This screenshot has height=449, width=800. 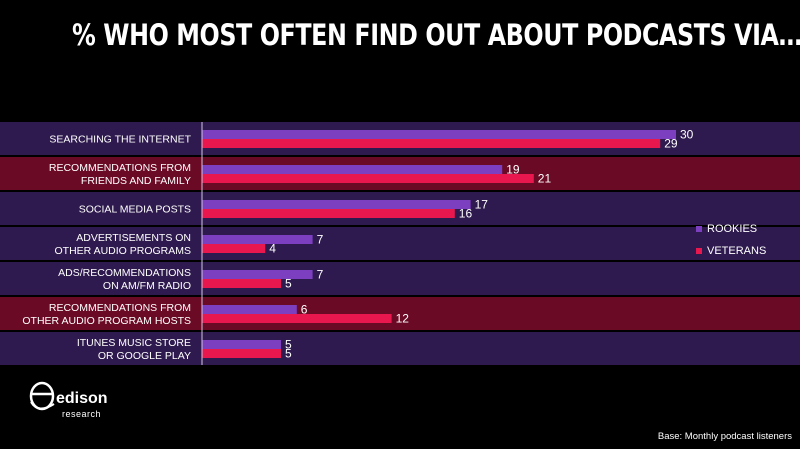 I want to click on value-label: 19, so click(x=513, y=170).